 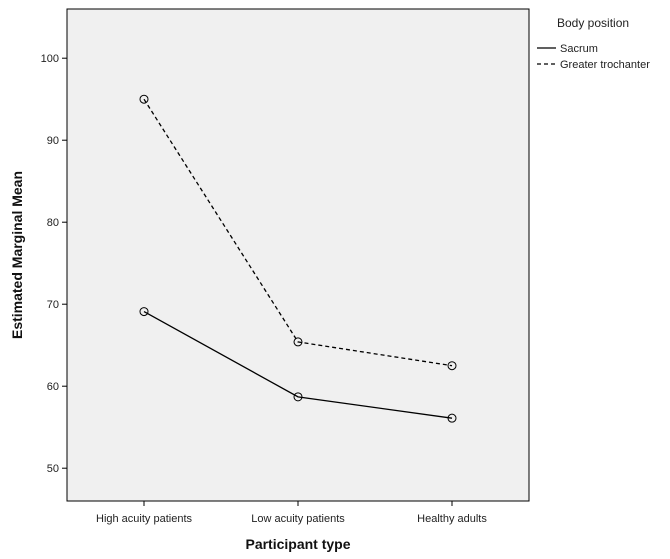 What do you see at coordinates (53, 305) in the screenshot?
I see `y-tick-label: 70` at bounding box center [53, 305].